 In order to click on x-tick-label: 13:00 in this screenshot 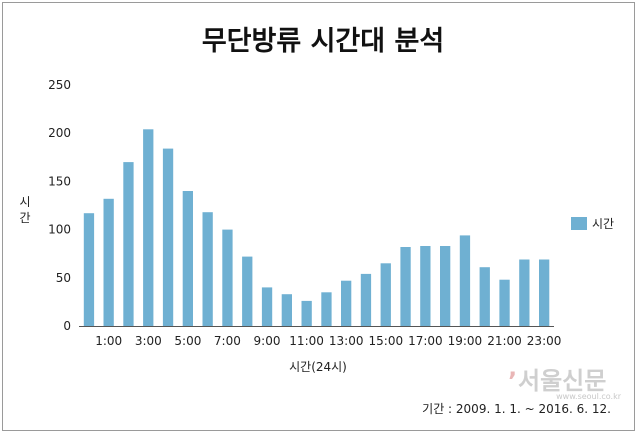, I will do `click(346, 341)`.